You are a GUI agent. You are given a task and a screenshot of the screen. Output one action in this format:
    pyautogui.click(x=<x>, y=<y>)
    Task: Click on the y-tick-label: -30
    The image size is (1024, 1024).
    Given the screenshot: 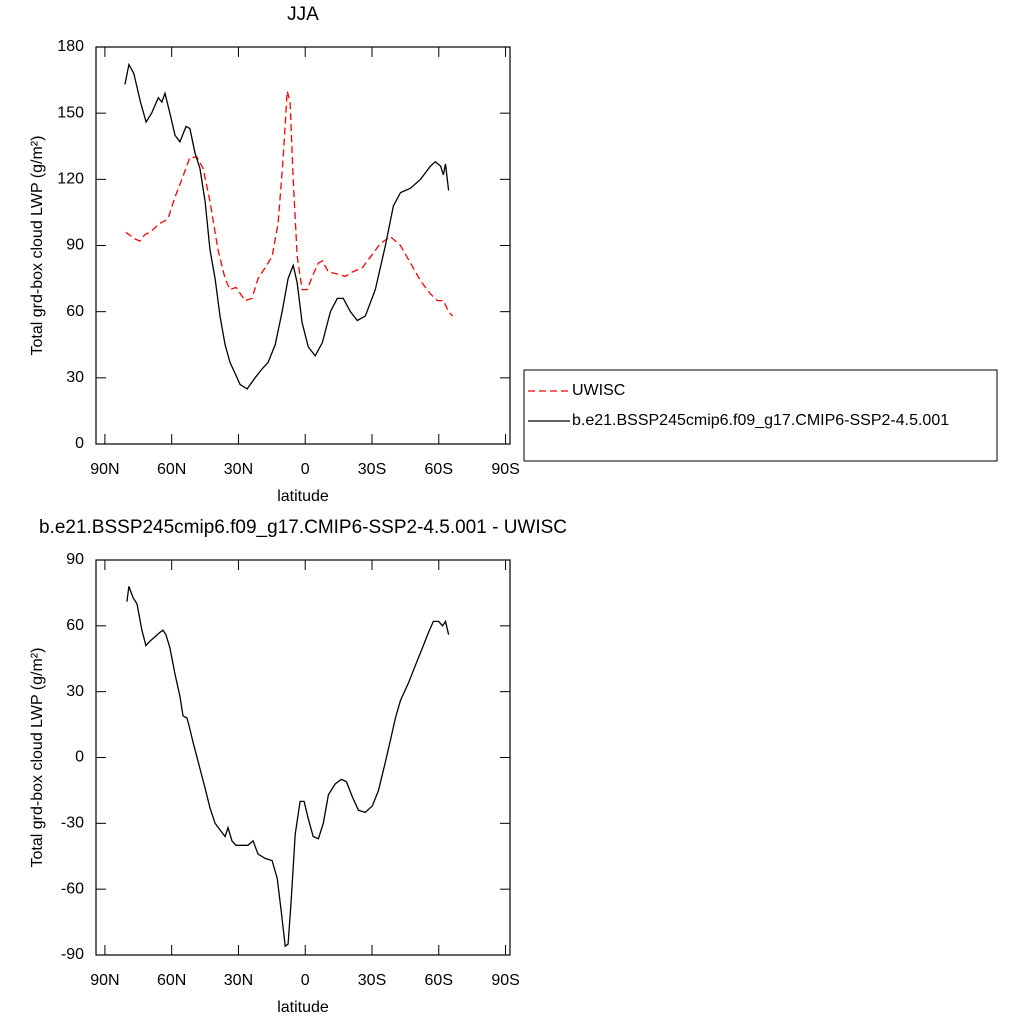 What is the action you would take?
    pyautogui.click(x=72, y=823)
    